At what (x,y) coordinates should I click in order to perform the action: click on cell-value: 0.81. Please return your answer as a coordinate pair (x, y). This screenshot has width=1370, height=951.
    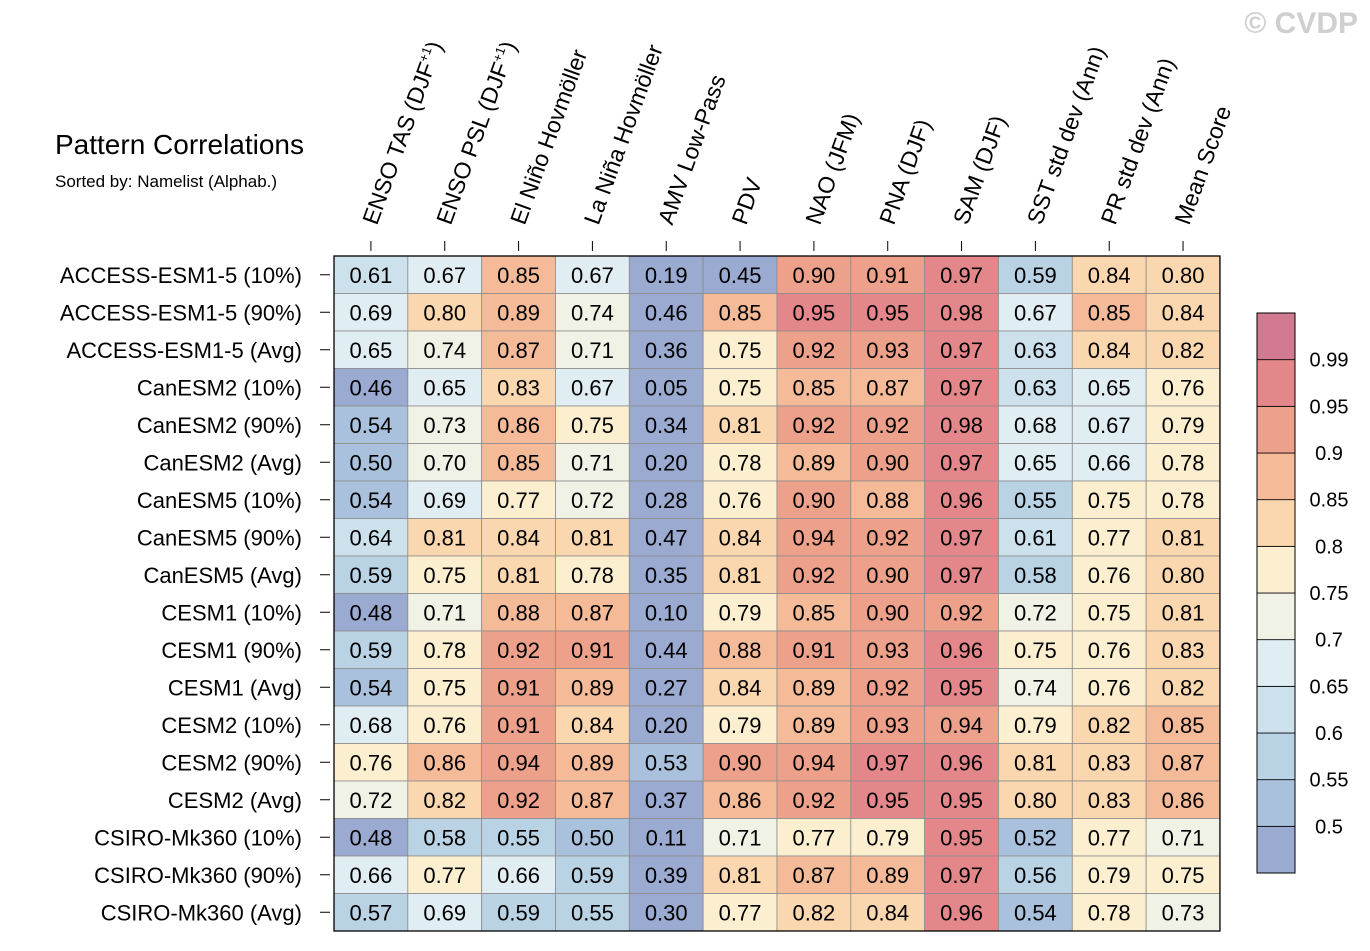
    Looking at the image, I should click on (1035, 762).